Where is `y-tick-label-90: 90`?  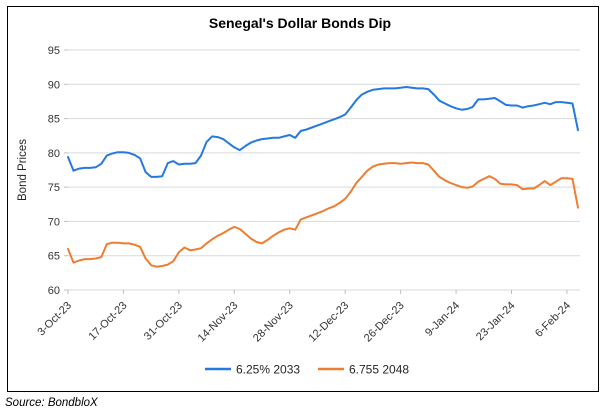
y-tick-label-90: 90 is located at coordinates (54, 85).